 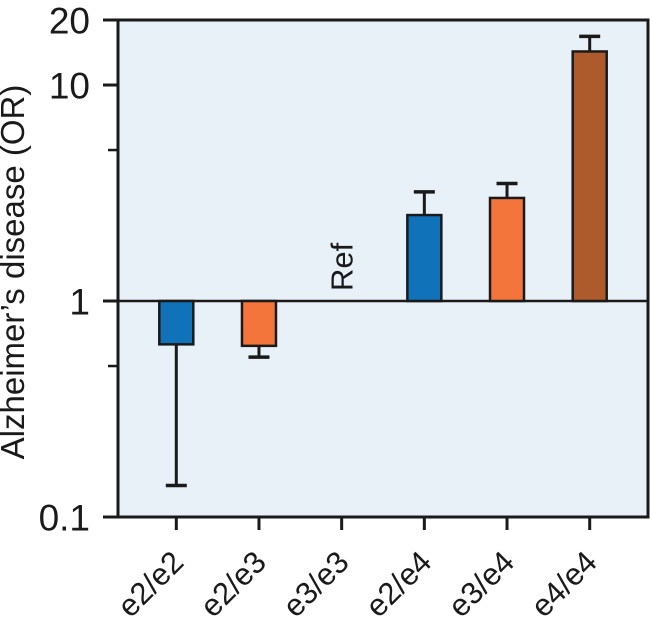 What do you see at coordinates (259, 323) in the screenshot?
I see `bar-e2e3` at bounding box center [259, 323].